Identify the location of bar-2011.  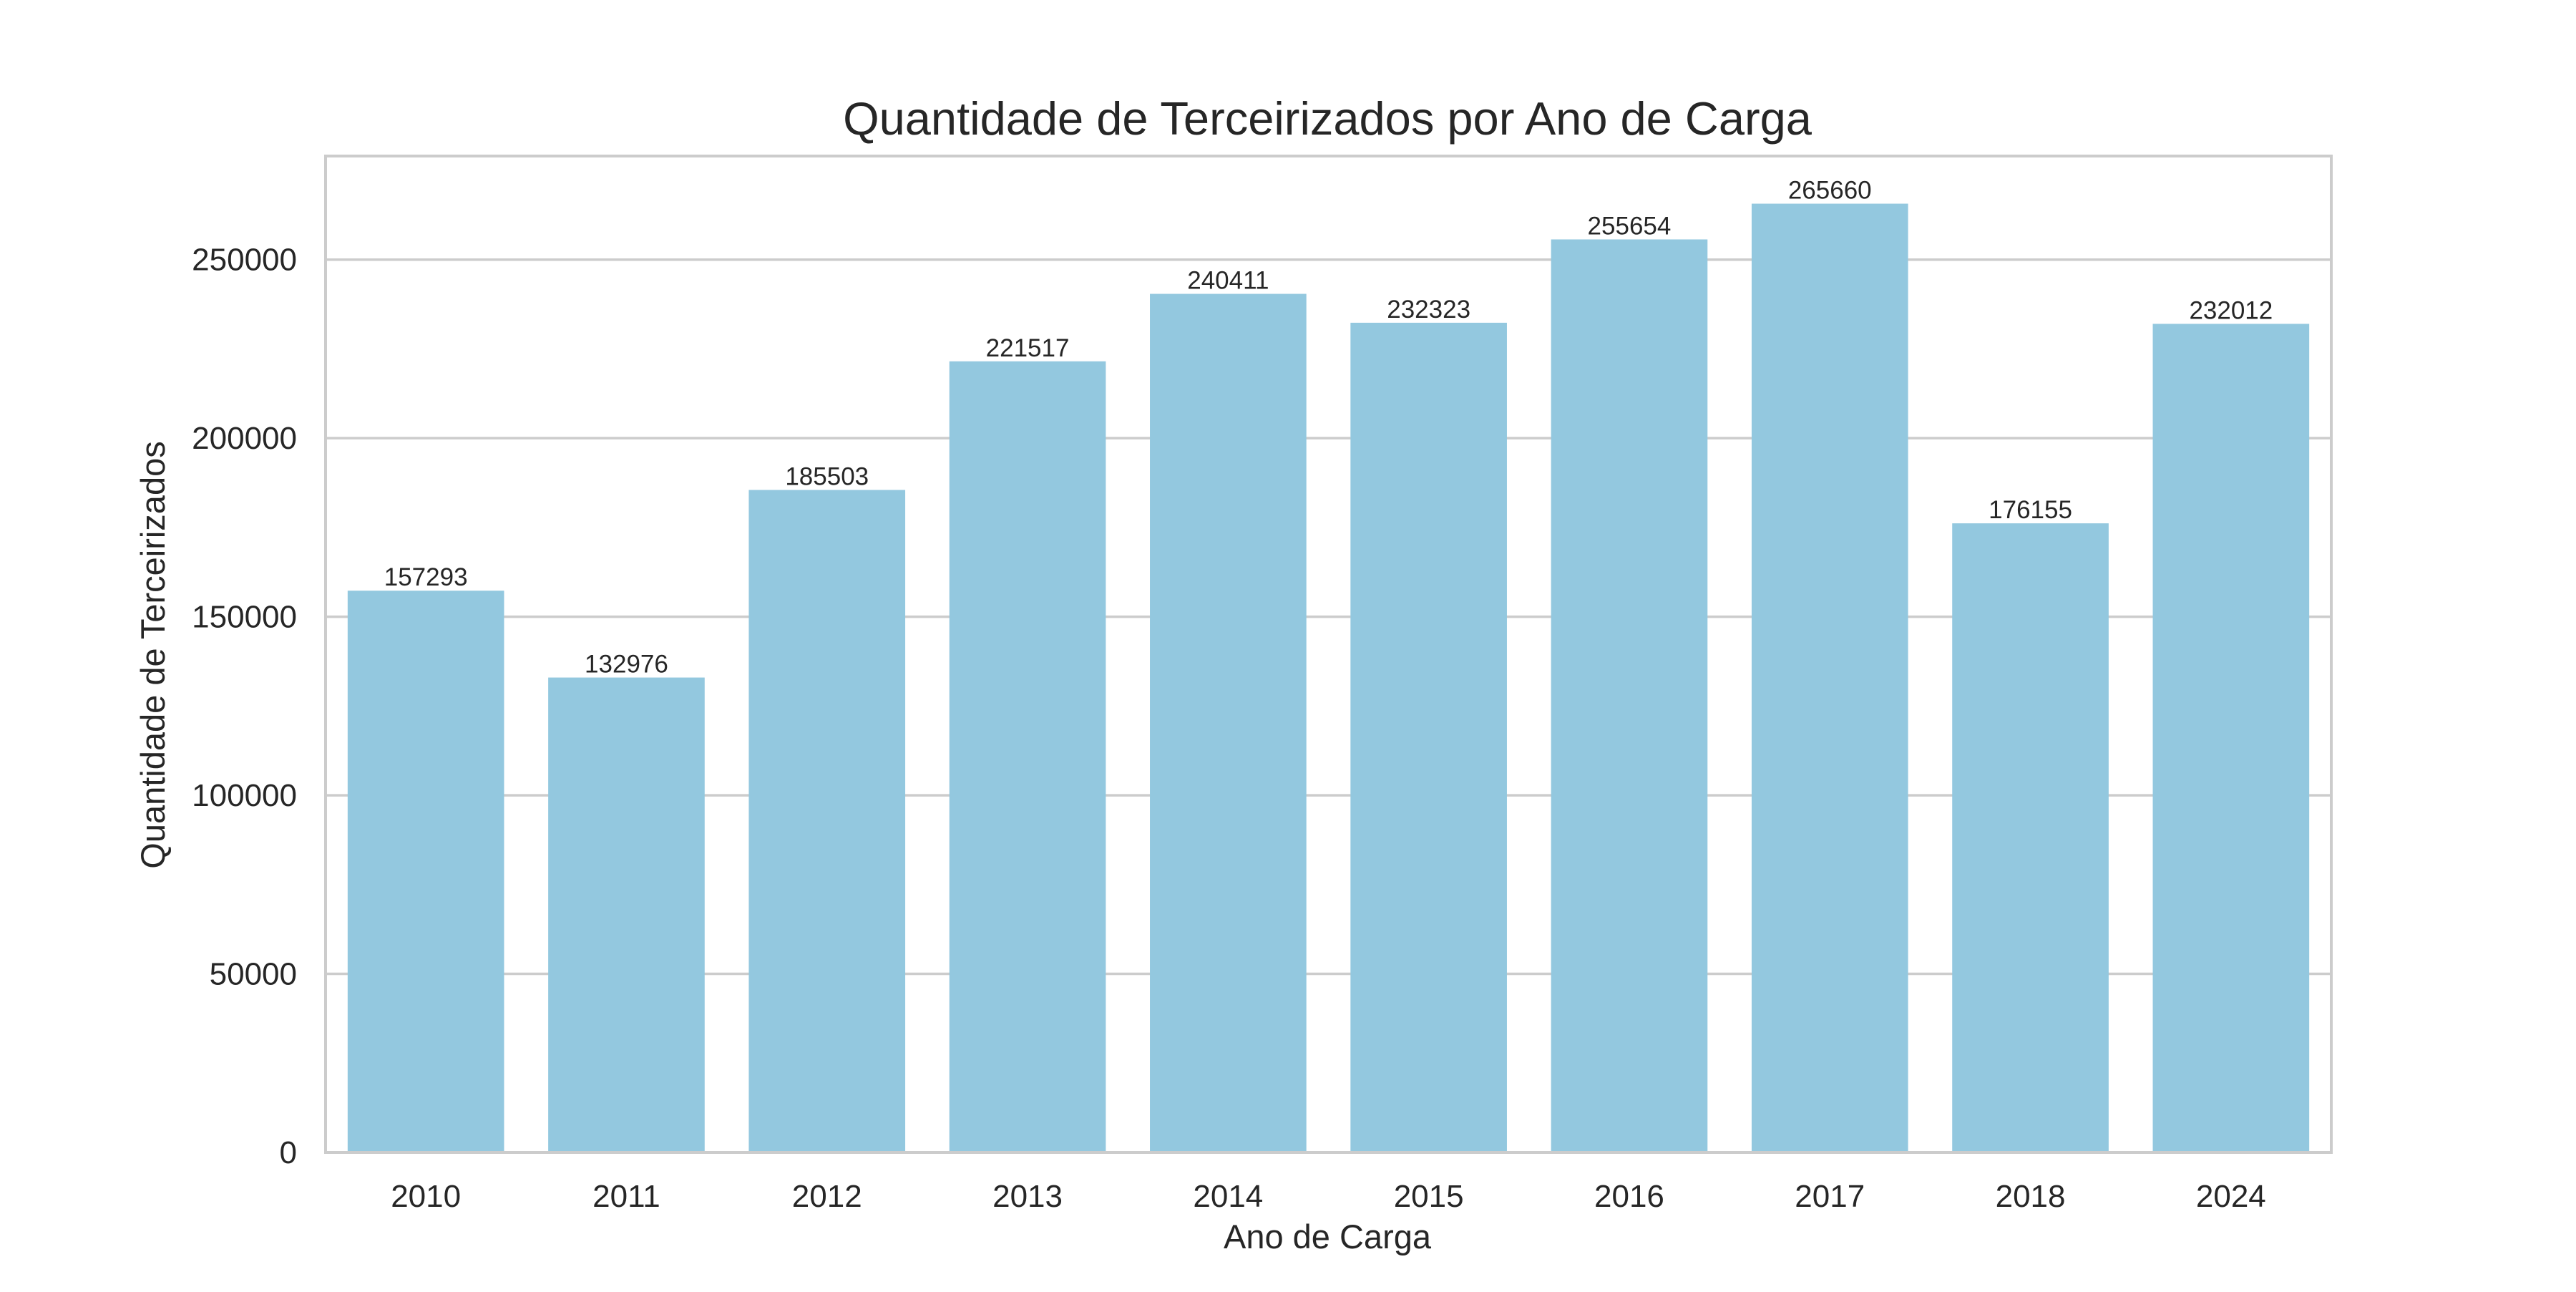
(626, 914).